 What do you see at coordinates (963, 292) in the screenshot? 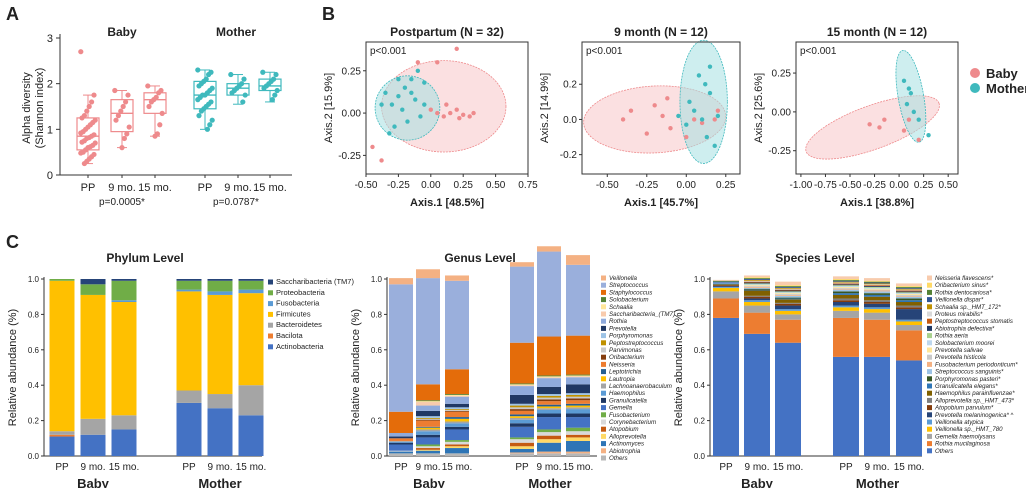
I see `legend-label: Rothia dentocariosa*` at bounding box center [963, 292].